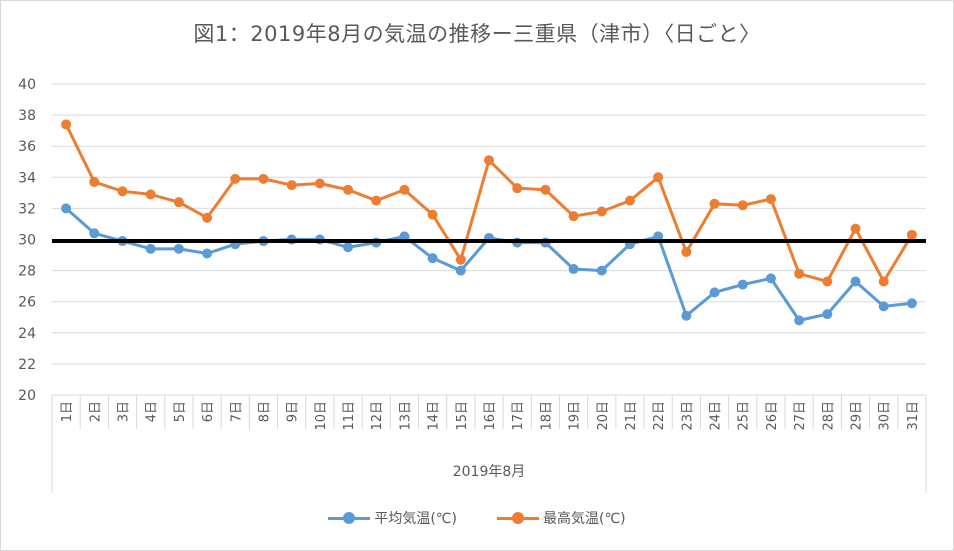 The height and width of the screenshot is (551, 954). Describe the element at coordinates (744, 416) in the screenshot. I see `x-tick-label: 25日` at that location.